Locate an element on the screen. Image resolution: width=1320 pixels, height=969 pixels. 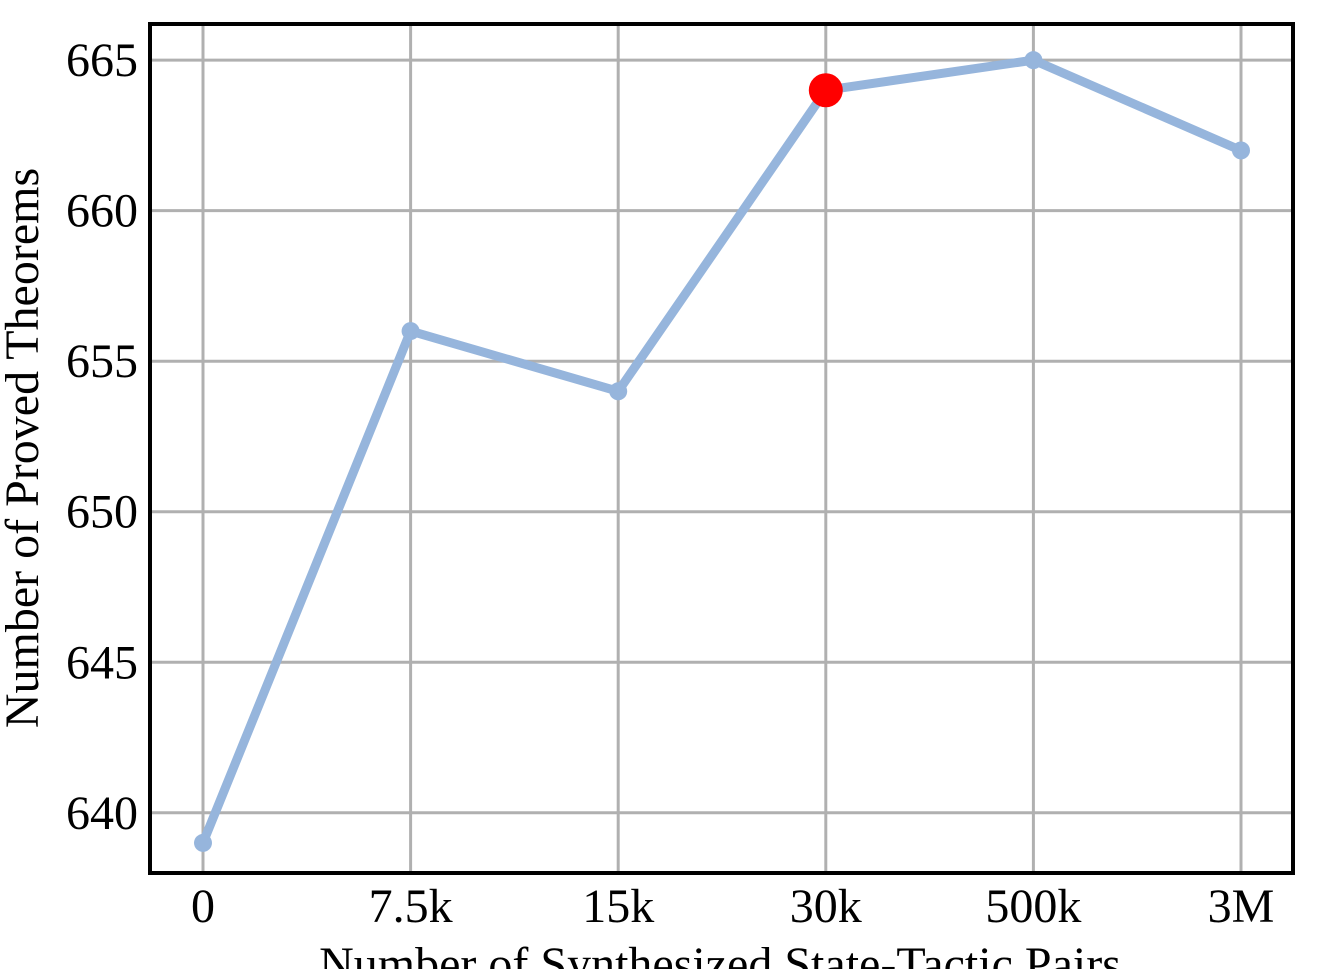
y-axis-label: Number of Proved Theorems is located at coordinates (24, 448).